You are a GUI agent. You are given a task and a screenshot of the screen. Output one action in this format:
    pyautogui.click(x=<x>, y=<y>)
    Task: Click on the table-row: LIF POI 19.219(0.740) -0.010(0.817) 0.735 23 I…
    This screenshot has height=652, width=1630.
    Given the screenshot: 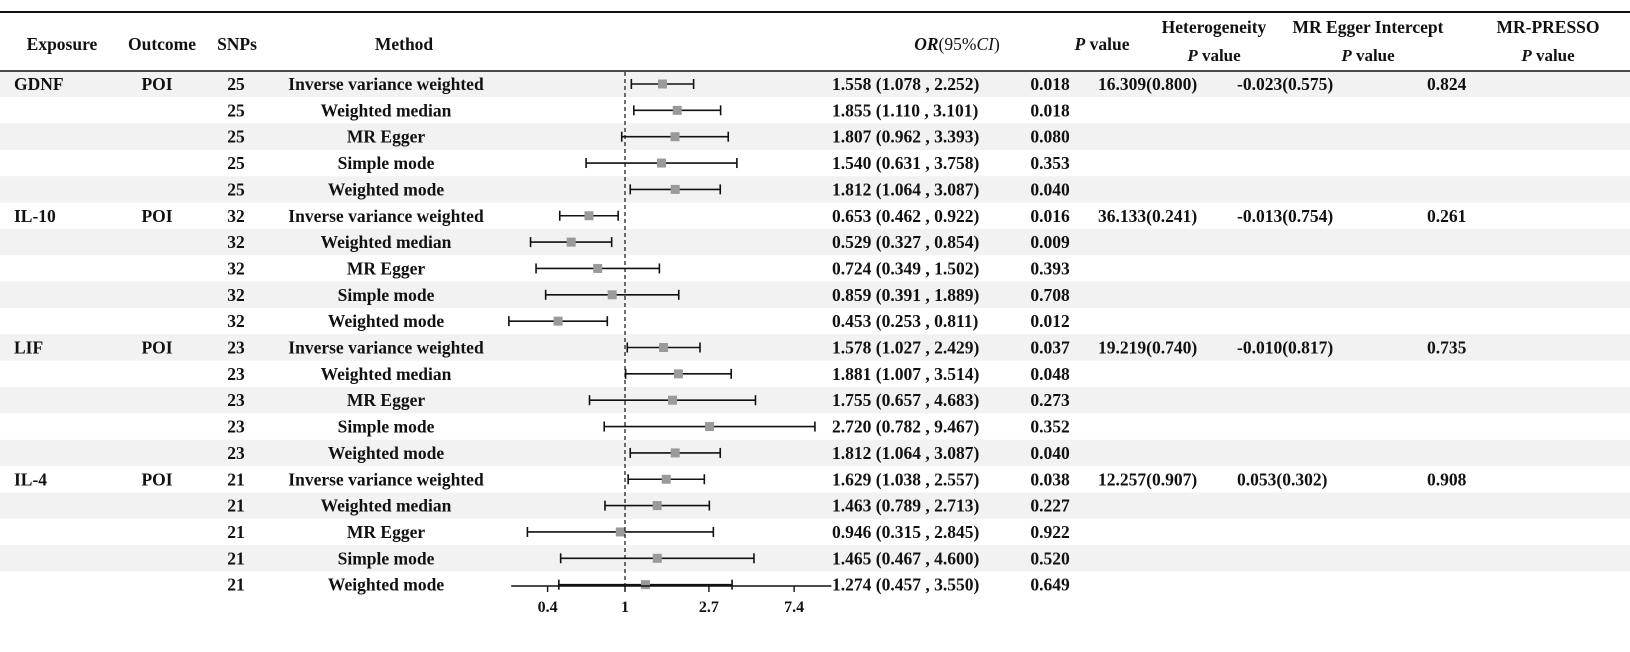 What is the action you would take?
    pyautogui.click(x=740, y=348)
    